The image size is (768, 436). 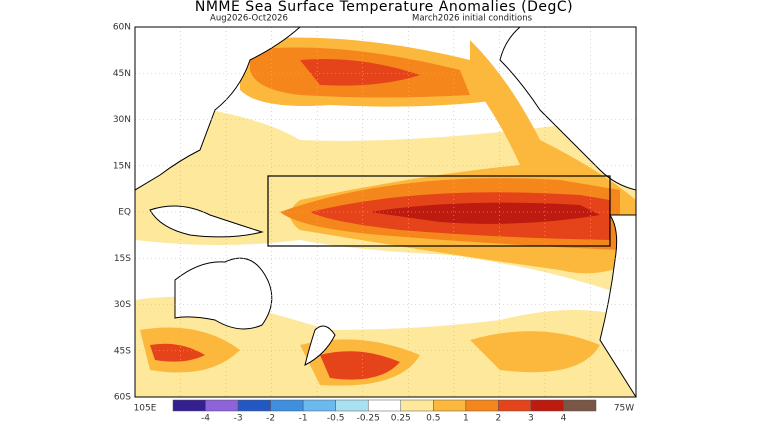 I want to click on colorbar-label: -2, so click(x=270, y=419).